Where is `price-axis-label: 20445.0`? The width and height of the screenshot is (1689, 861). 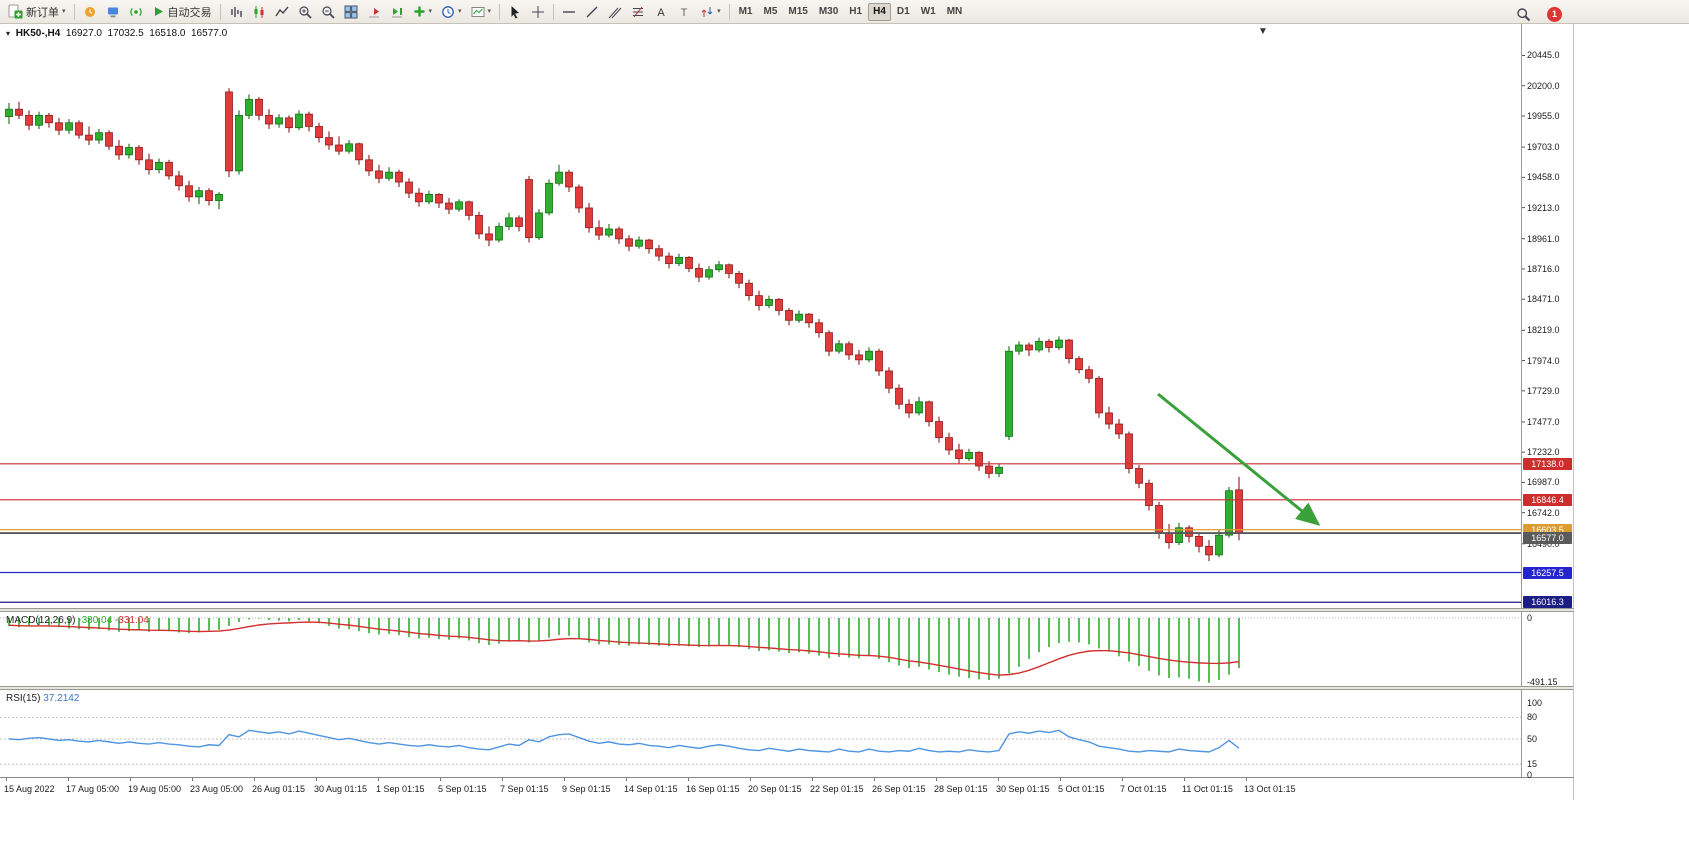
price-axis-label: 20445.0 is located at coordinates (1543, 55).